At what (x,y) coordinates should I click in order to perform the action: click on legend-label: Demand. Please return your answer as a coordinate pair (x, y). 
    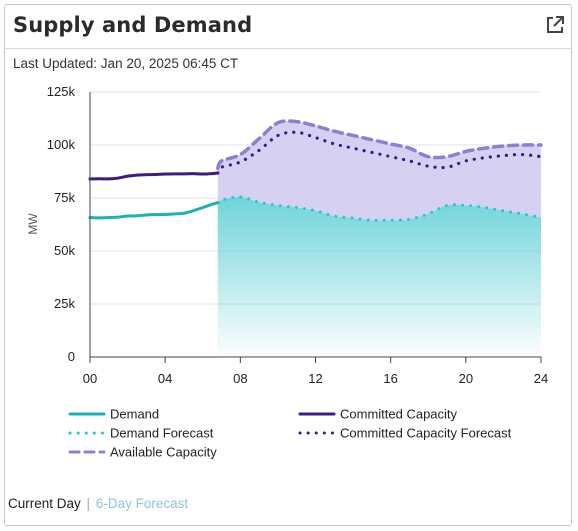
    Looking at the image, I should click on (134, 414).